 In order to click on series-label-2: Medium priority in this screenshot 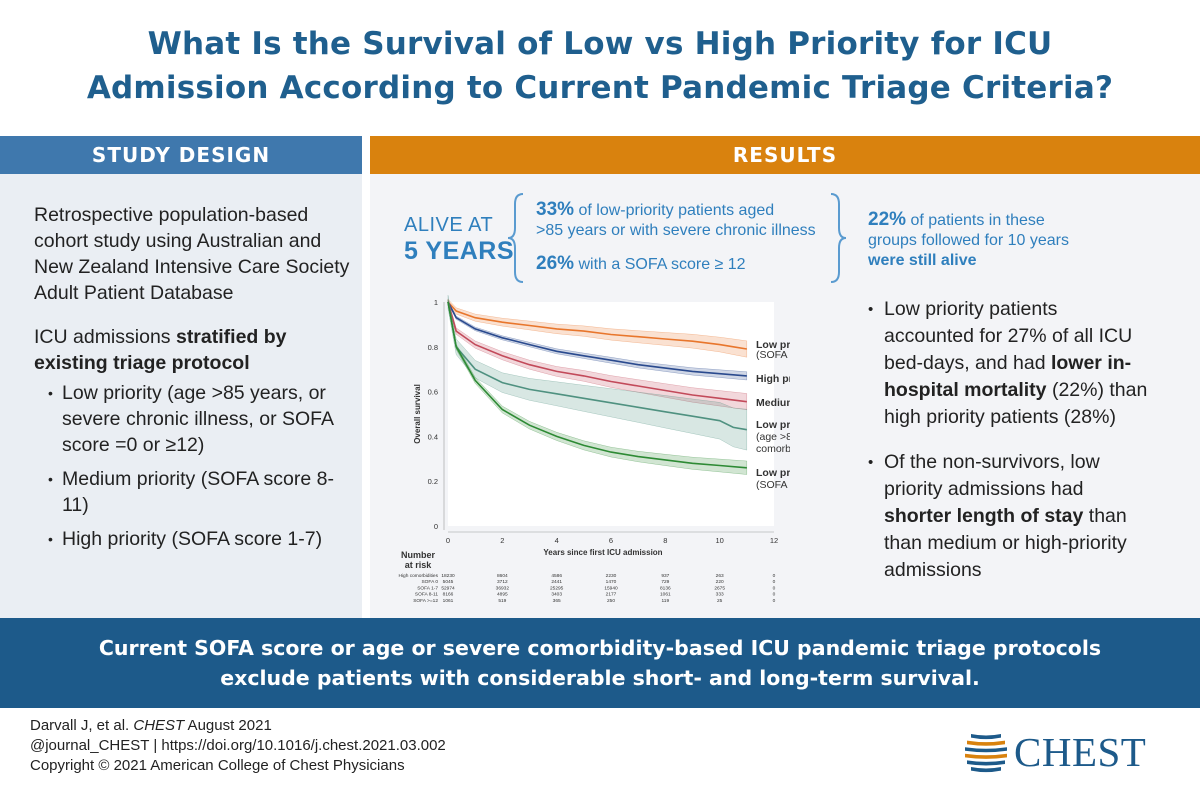, I will do `click(773, 403)`.